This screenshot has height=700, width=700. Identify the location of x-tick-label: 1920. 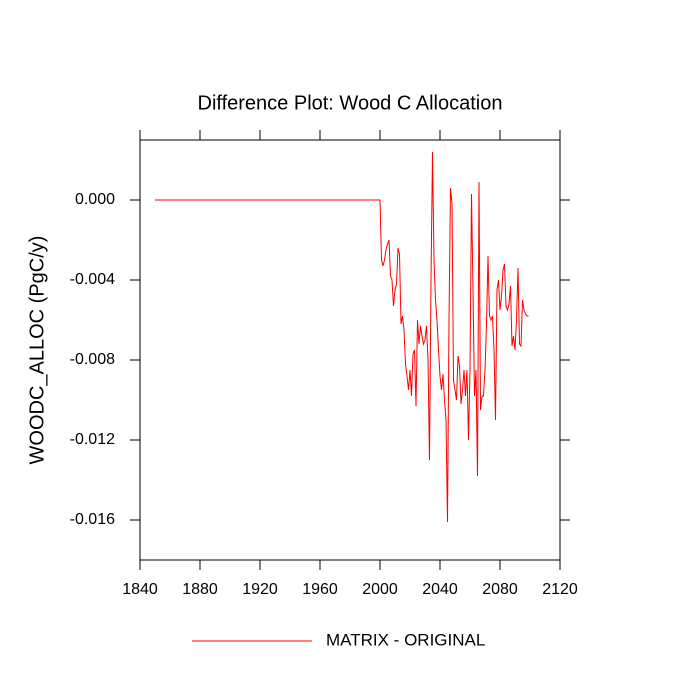
(260, 589).